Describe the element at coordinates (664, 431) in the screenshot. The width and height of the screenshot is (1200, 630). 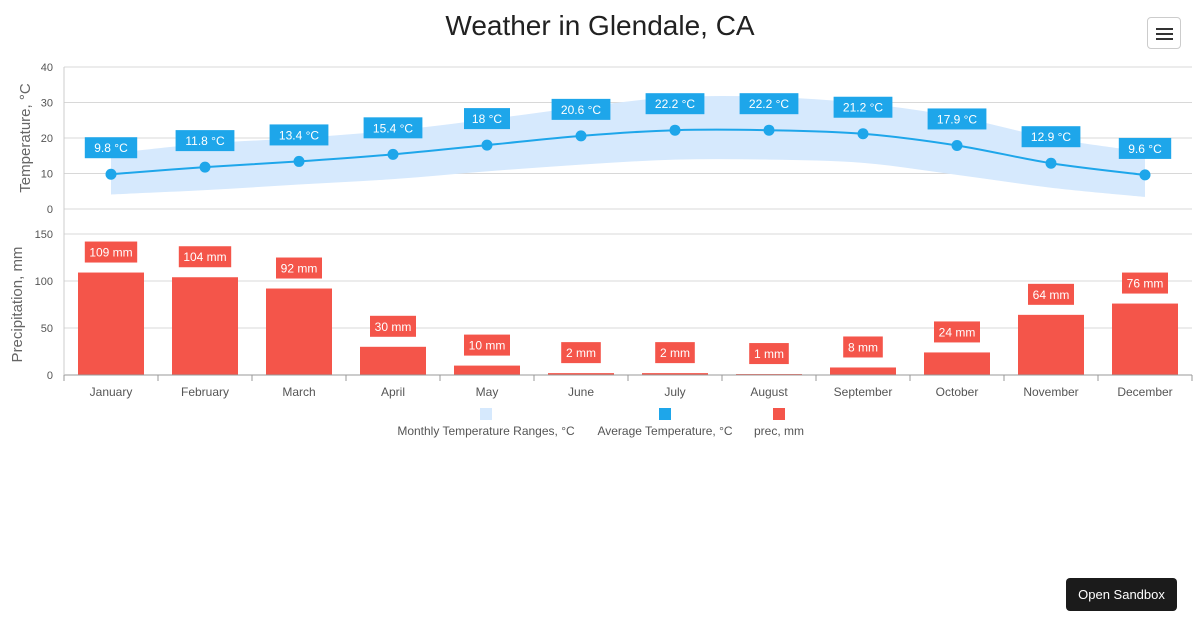
I see `legend-label: Average Temperature, °C` at that location.